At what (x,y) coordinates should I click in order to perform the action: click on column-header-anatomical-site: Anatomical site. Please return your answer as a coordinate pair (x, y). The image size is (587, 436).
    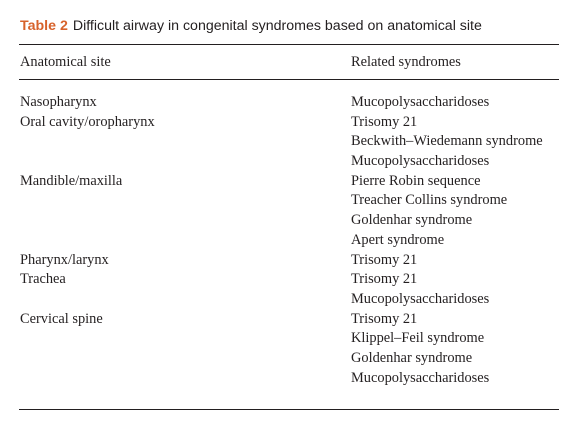
    Looking at the image, I should click on (65, 62).